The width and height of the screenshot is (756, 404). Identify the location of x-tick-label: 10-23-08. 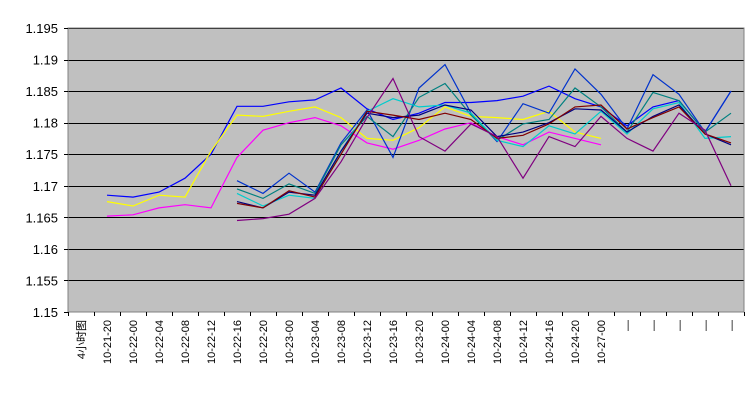
(342, 342).